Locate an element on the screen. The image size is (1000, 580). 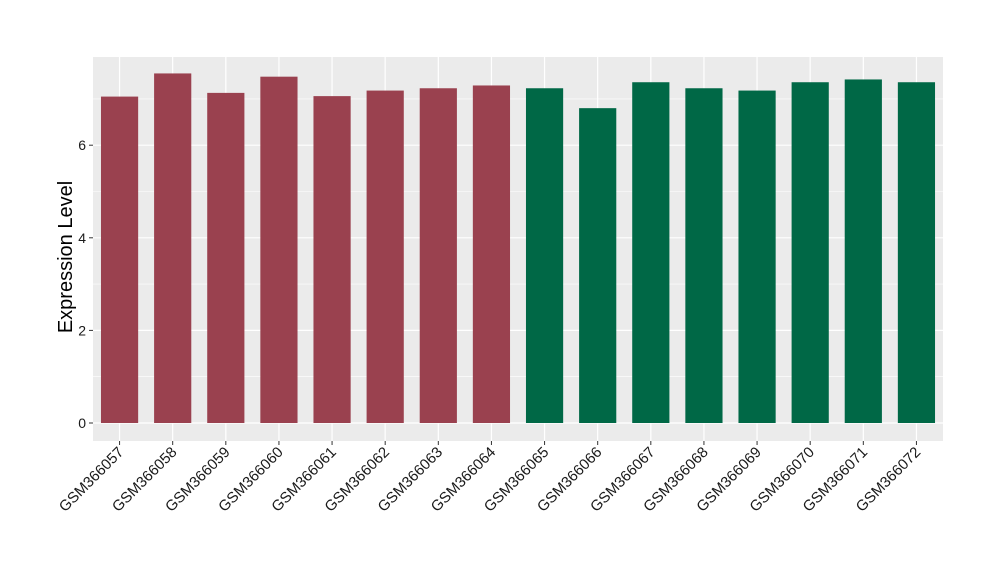
y-tick-label: 2 is located at coordinates (82, 330).